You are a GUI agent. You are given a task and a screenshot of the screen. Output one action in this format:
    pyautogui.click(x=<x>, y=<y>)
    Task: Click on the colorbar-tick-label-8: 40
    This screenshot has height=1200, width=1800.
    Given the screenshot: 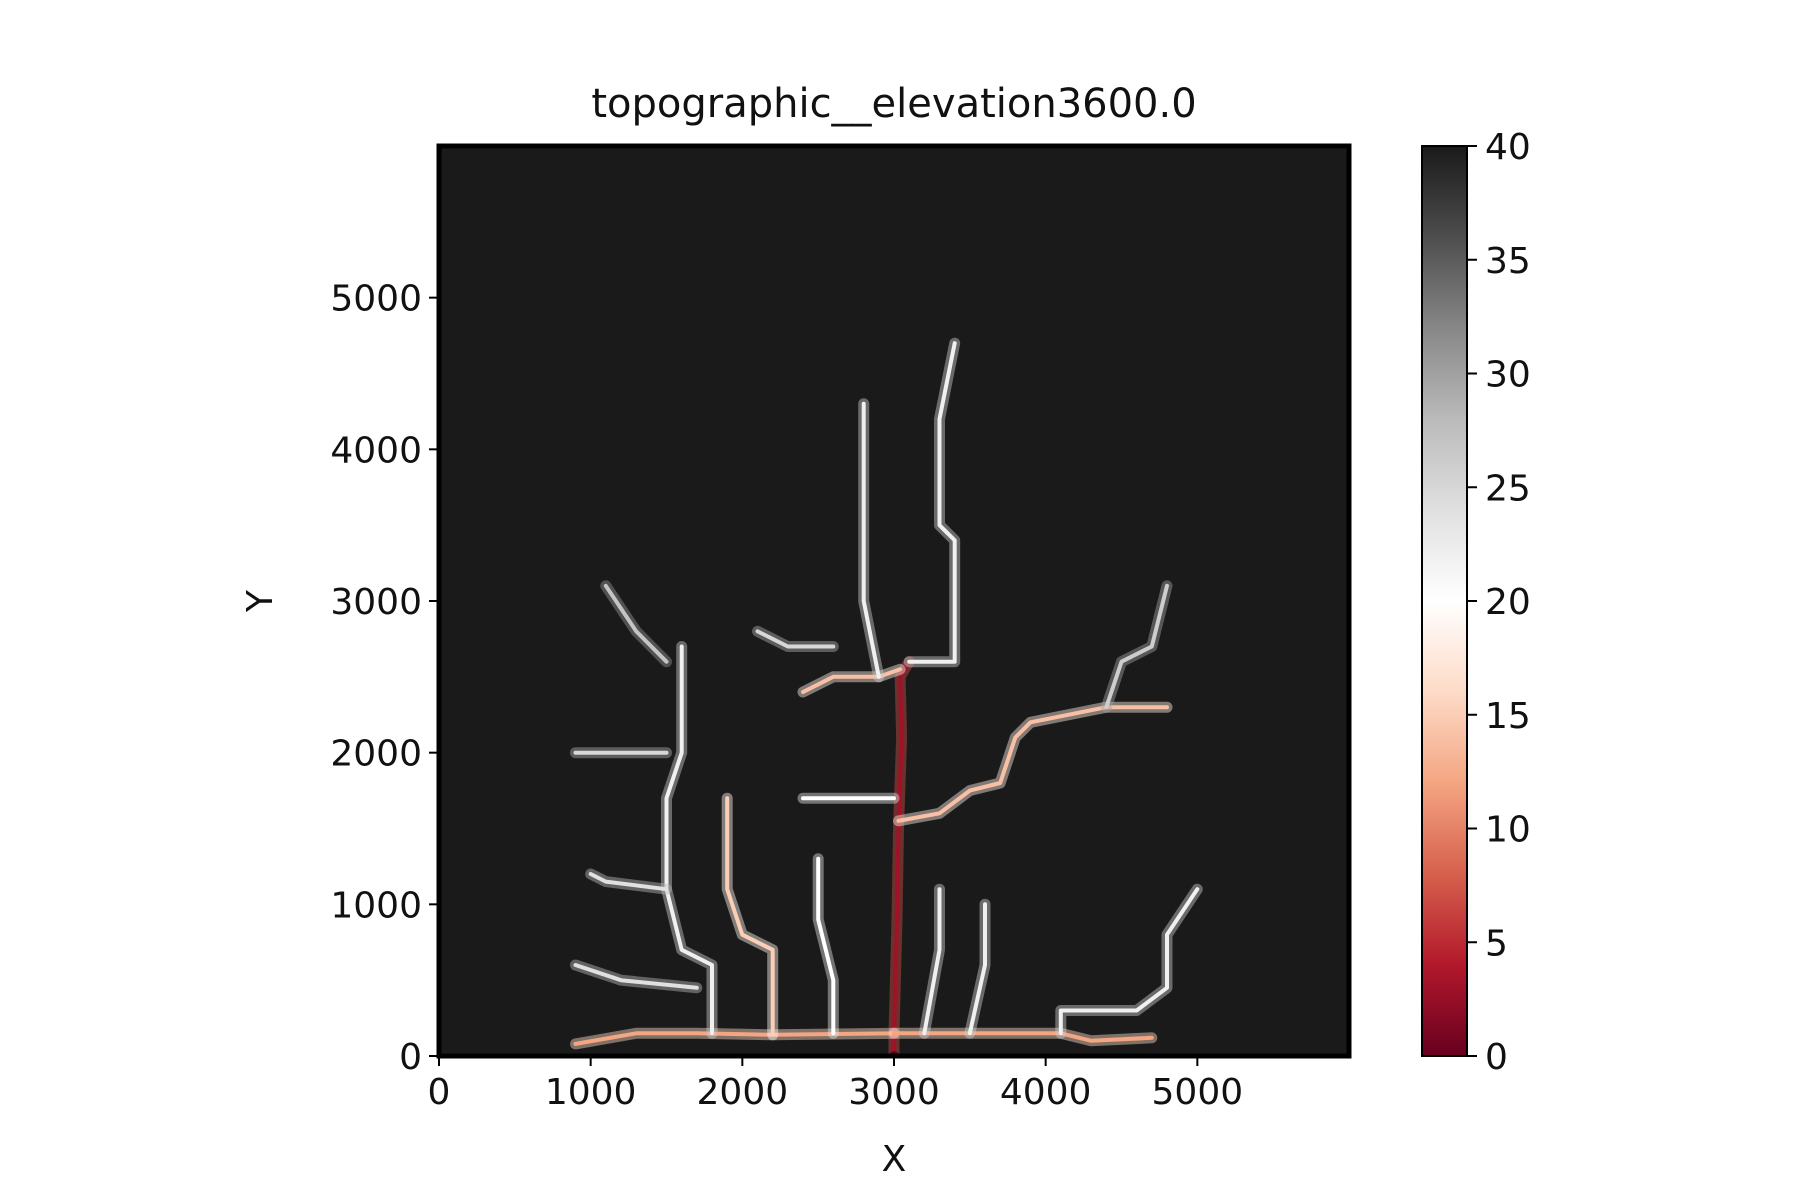 What is the action you would take?
    pyautogui.click(x=1508, y=147)
    